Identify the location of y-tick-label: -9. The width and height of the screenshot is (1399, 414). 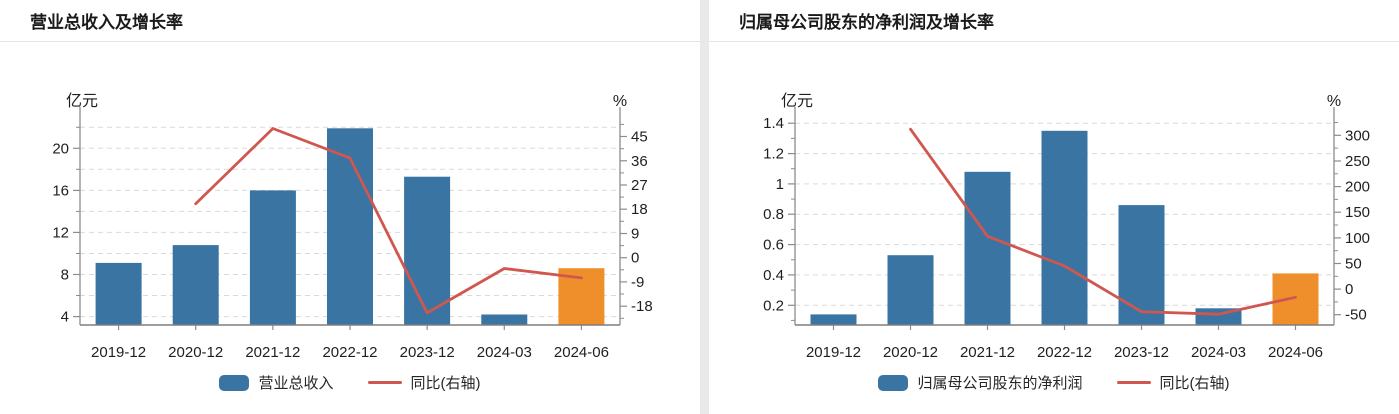
(637, 282).